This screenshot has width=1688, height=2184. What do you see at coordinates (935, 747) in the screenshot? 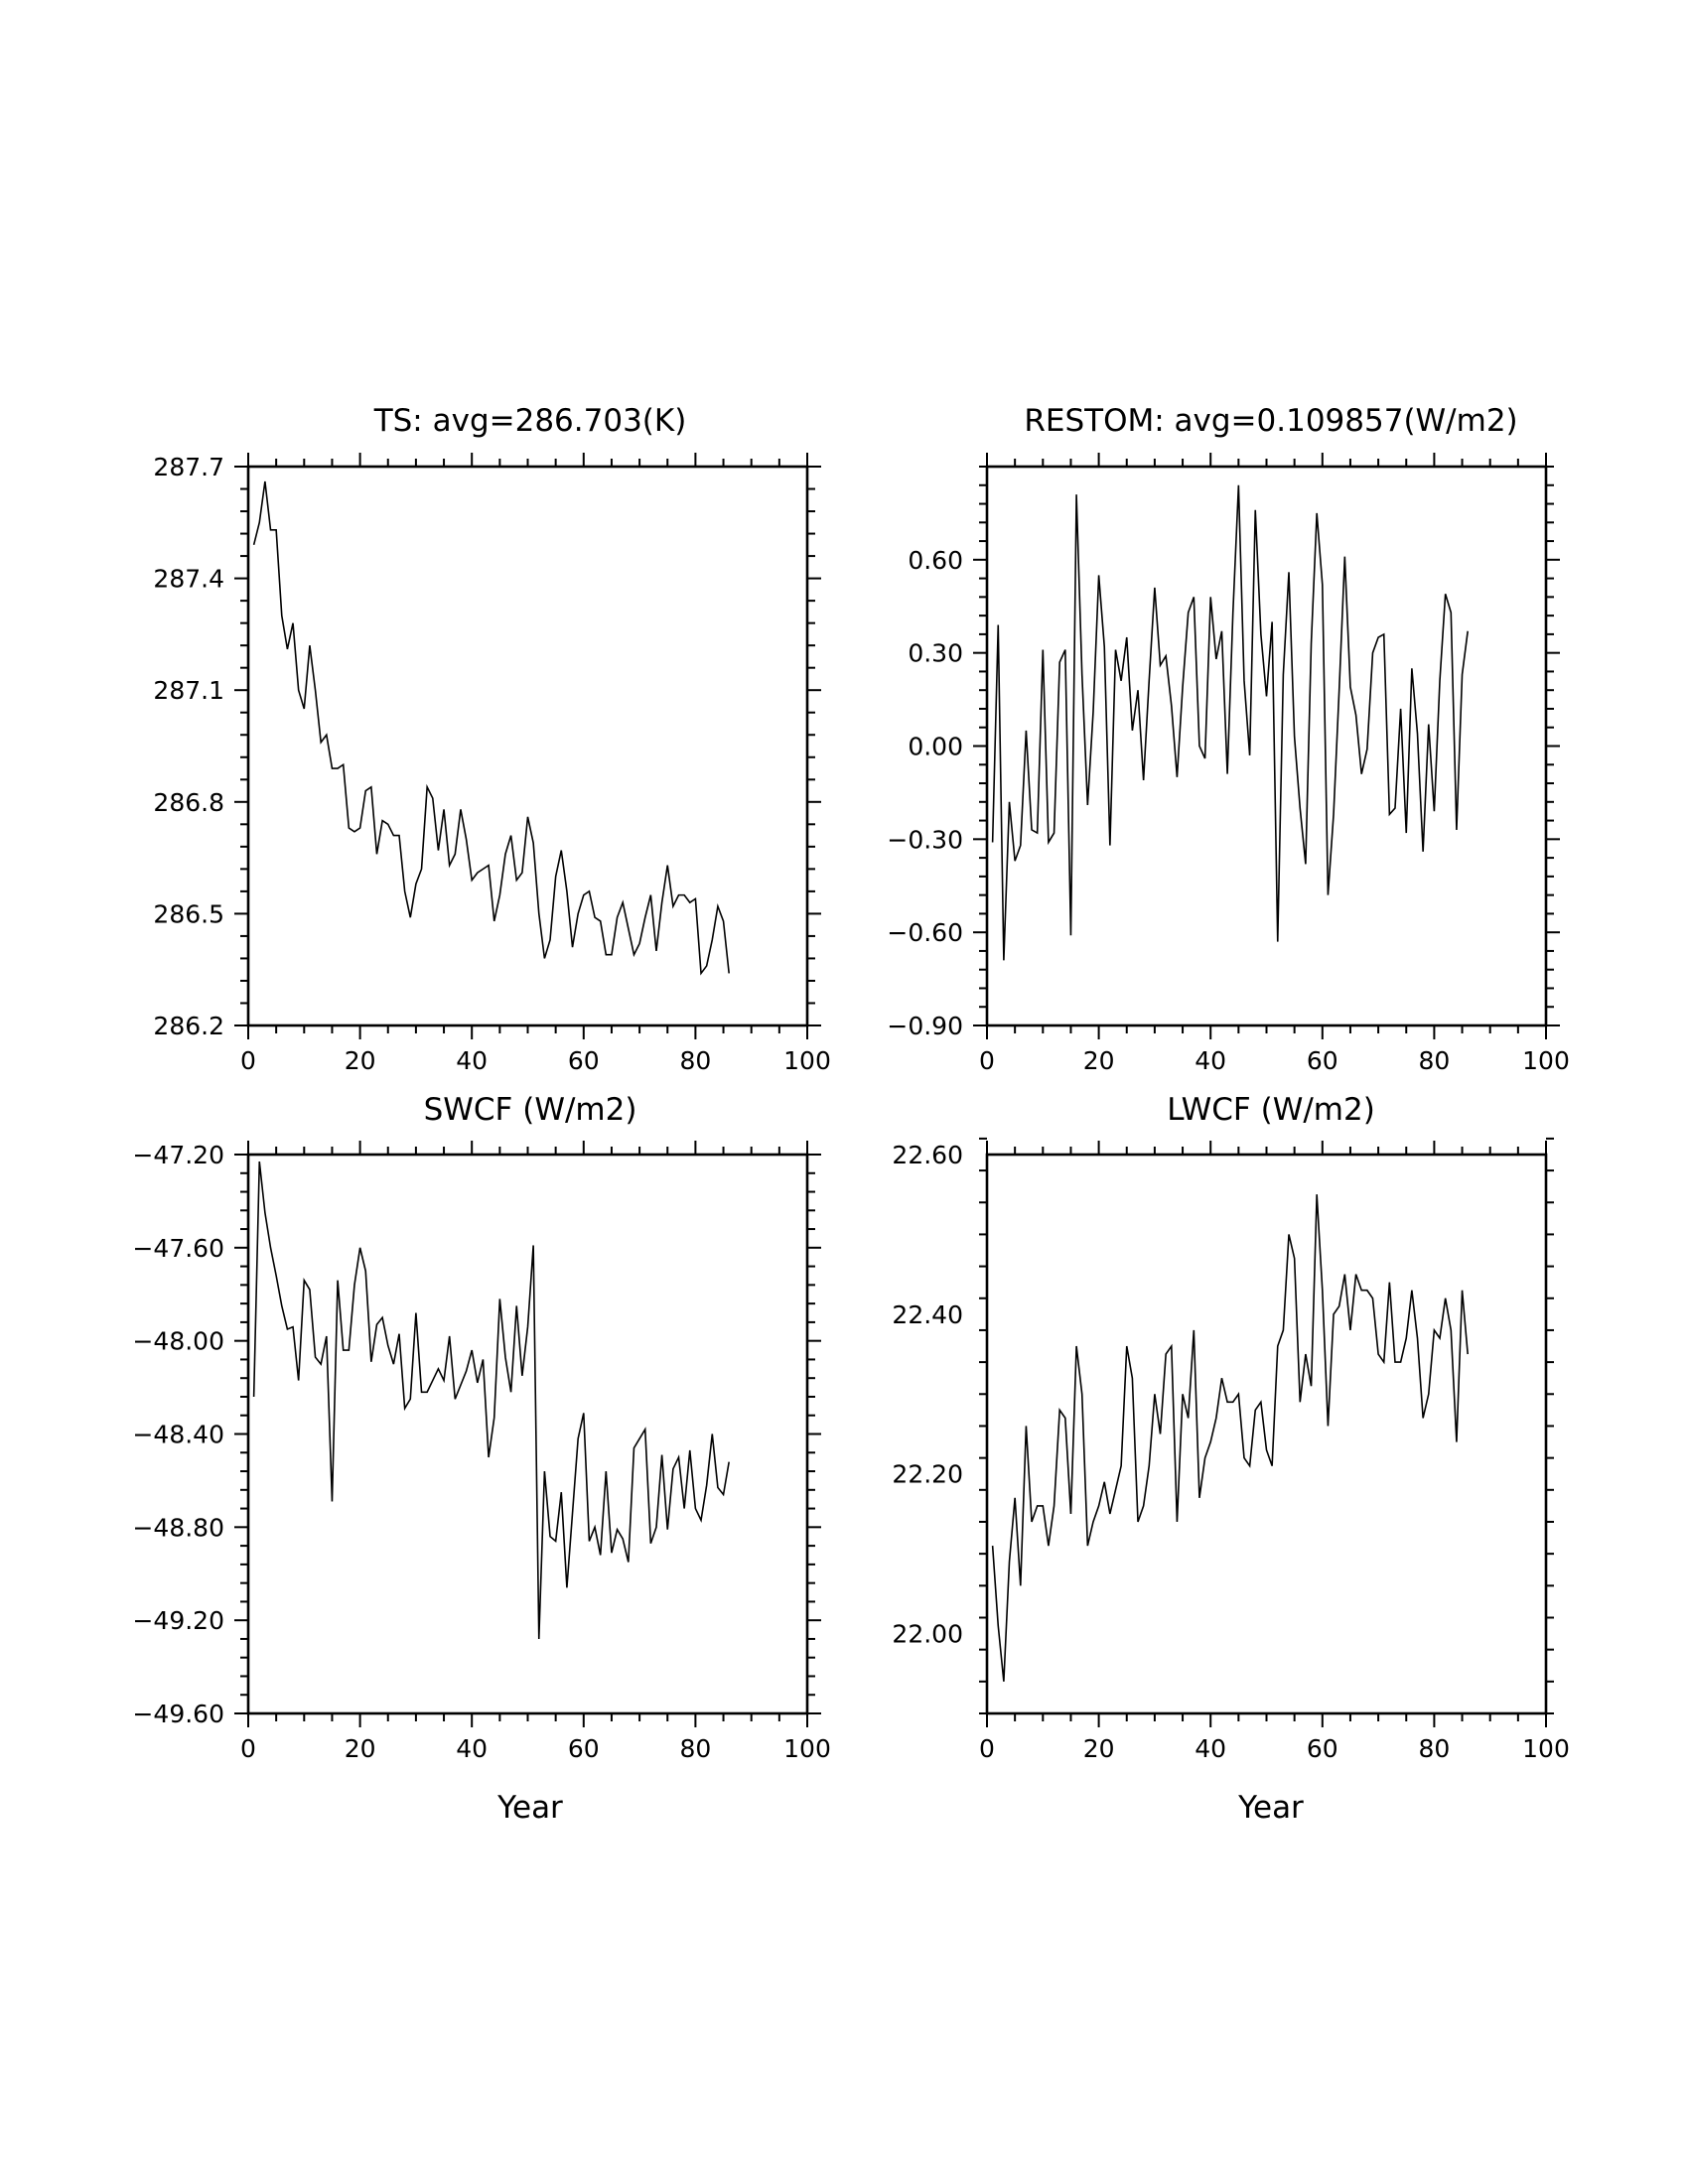
I see `y-tick-label: 0.00` at bounding box center [935, 747].